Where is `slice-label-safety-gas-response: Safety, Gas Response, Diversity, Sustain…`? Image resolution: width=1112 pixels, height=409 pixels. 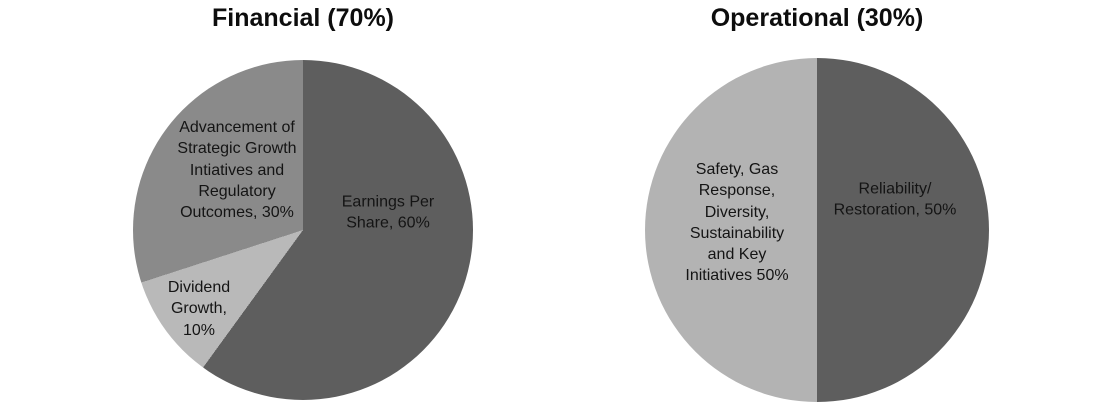 slice-label-safety-gas-response: Safety, Gas Response, Diversity, Sustain… is located at coordinates (737, 223).